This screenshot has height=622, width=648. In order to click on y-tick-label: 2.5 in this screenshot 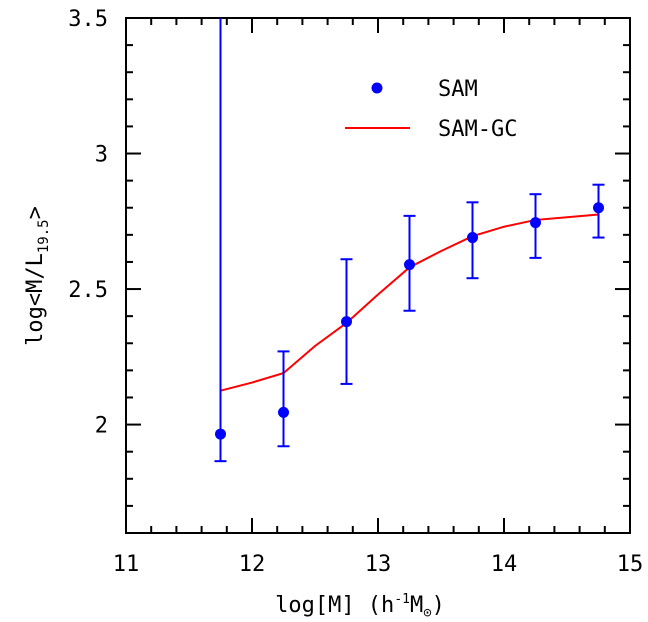, I will do `click(88, 290)`.